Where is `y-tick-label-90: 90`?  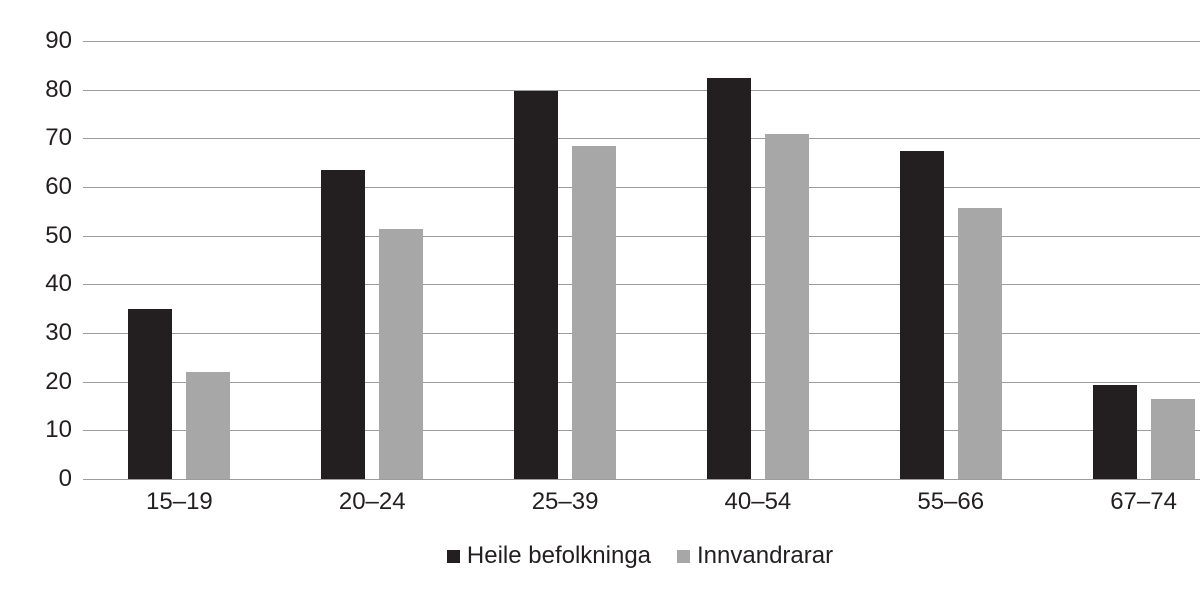 y-tick-label-90: 90 is located at coordinates (58, 40).